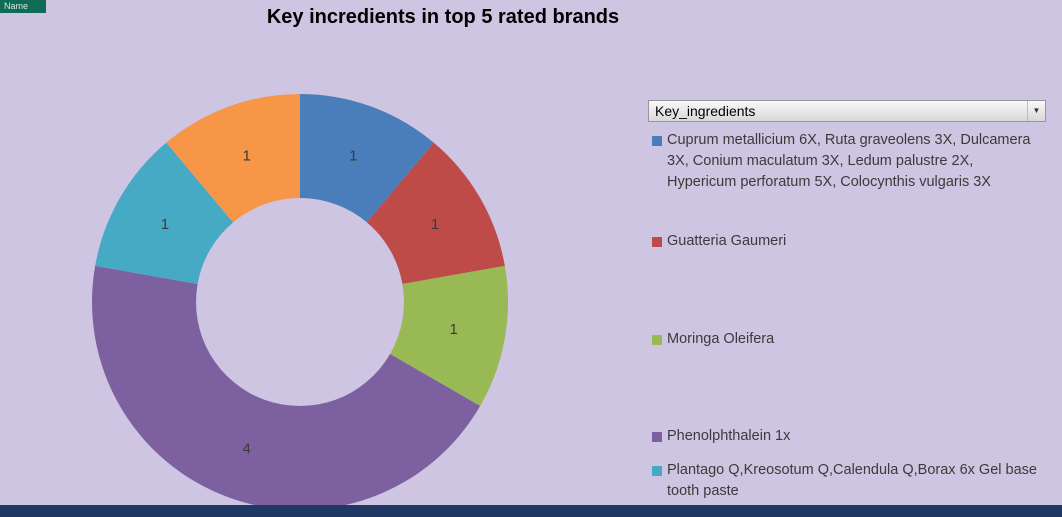  Describe the element at coordinates (1036, 111) in the screenshot. I see `dropdown-arrow-icon: ▼` at that location.